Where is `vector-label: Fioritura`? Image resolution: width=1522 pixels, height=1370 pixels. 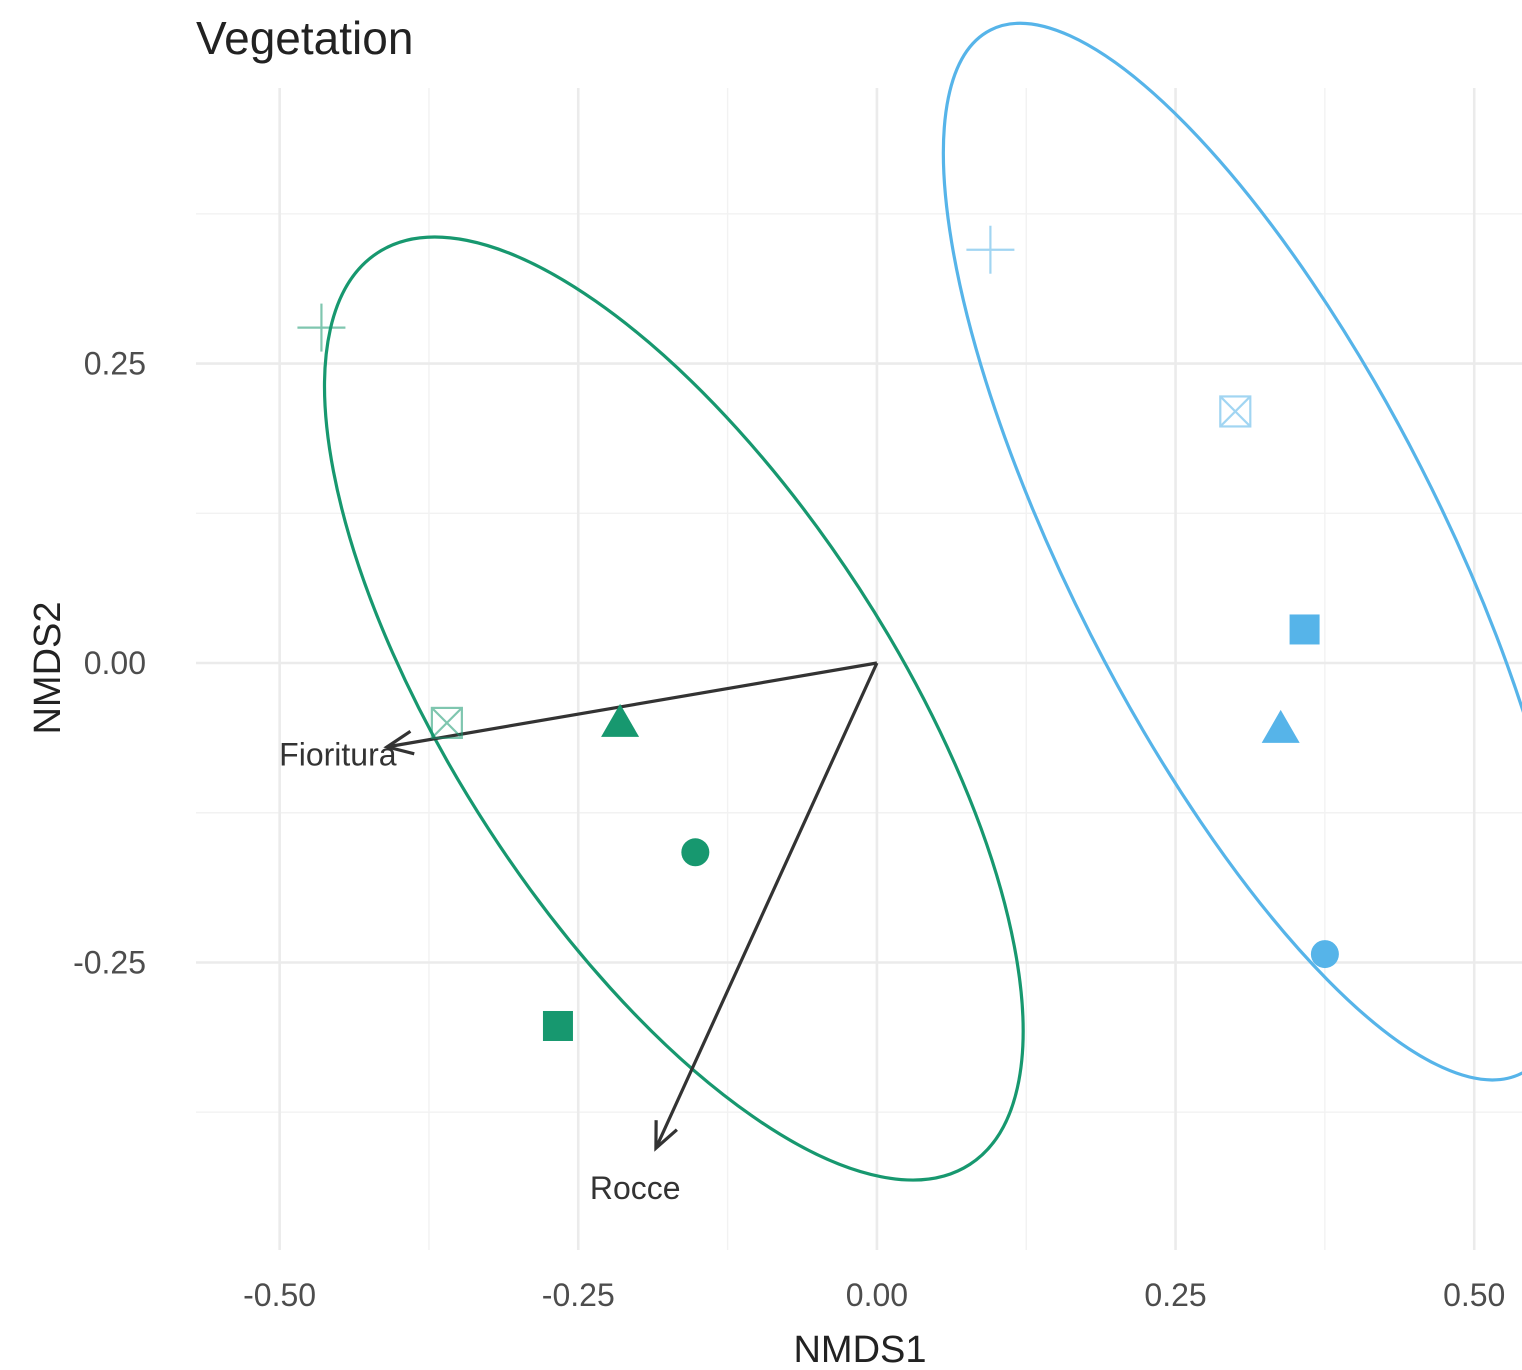 vector-label: Fioritura is located at coordinates (338, 754).